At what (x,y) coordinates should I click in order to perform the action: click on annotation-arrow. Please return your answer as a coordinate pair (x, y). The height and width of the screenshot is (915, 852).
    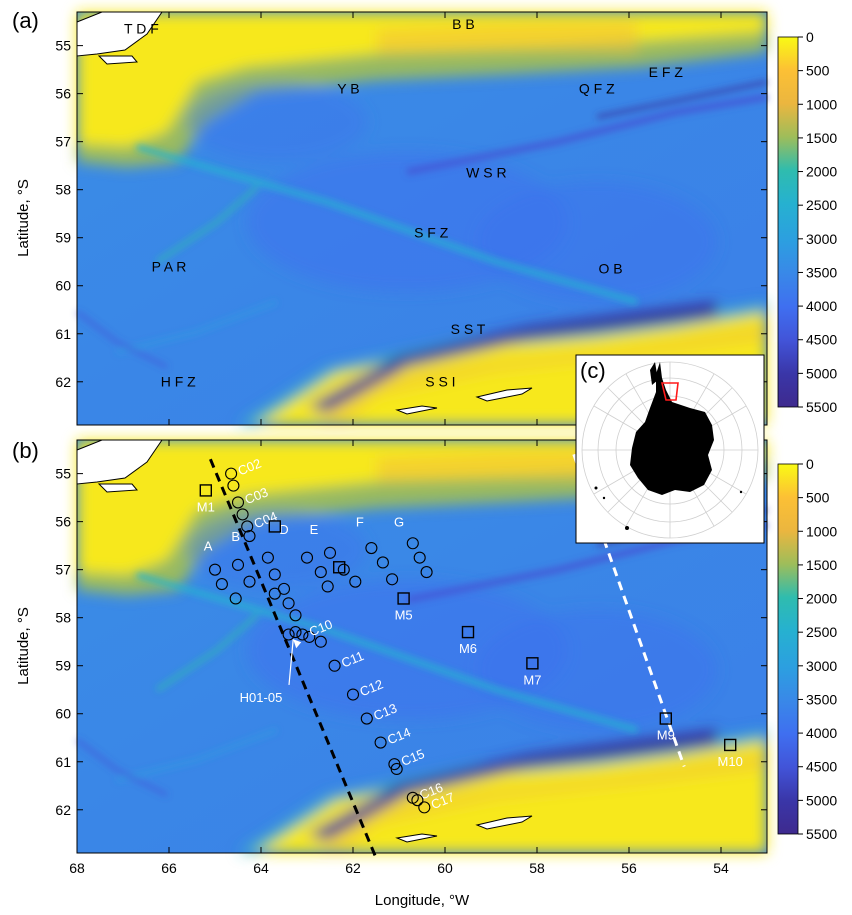
    Looking at the image, I should click on (291, 662).